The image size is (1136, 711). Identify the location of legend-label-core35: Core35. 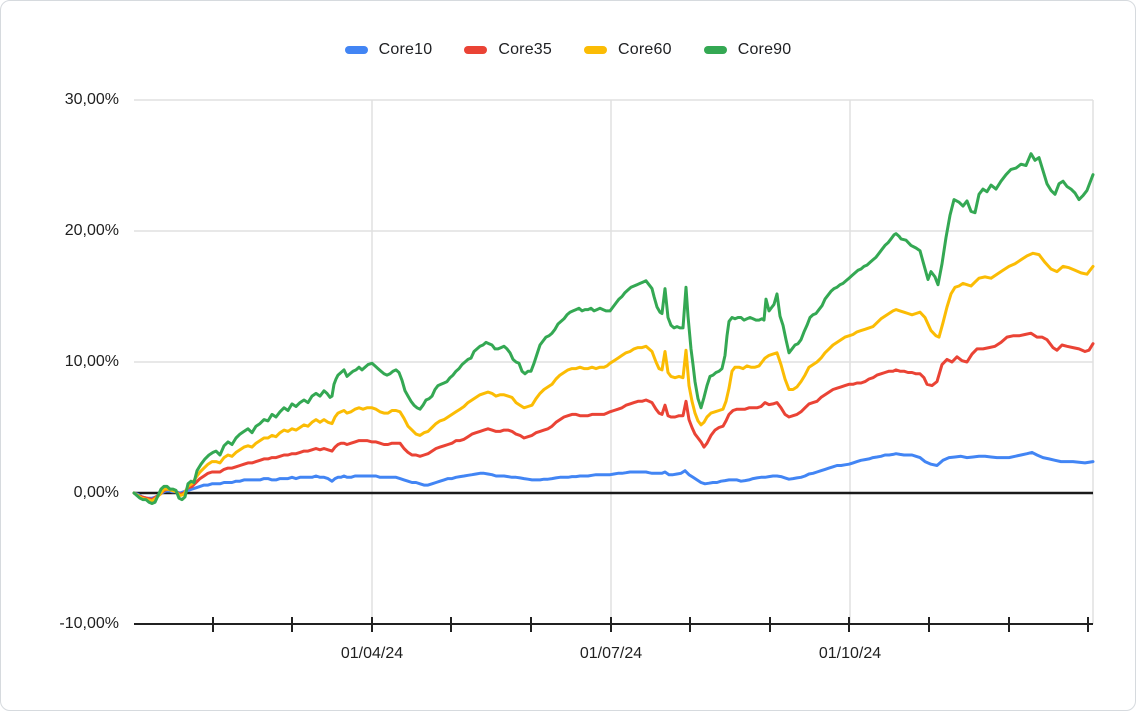
(525, 49).